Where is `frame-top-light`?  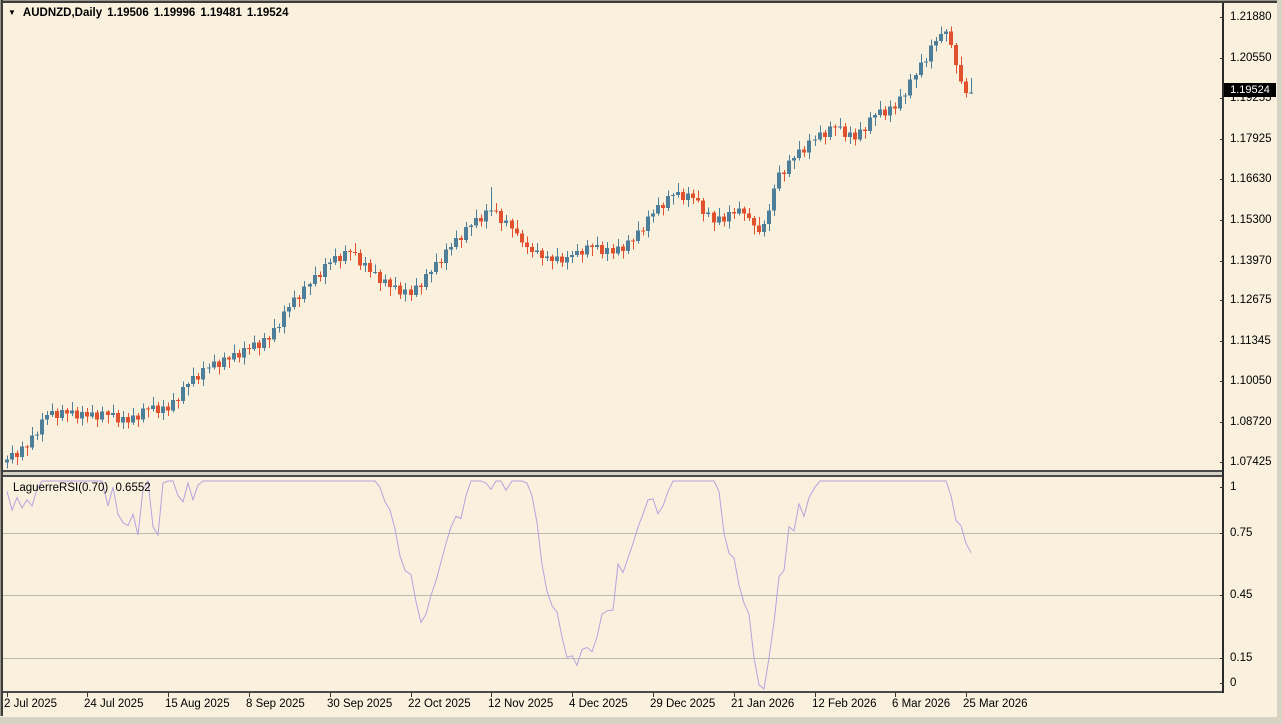 frame-top-light is located at coordinates (641, 0).